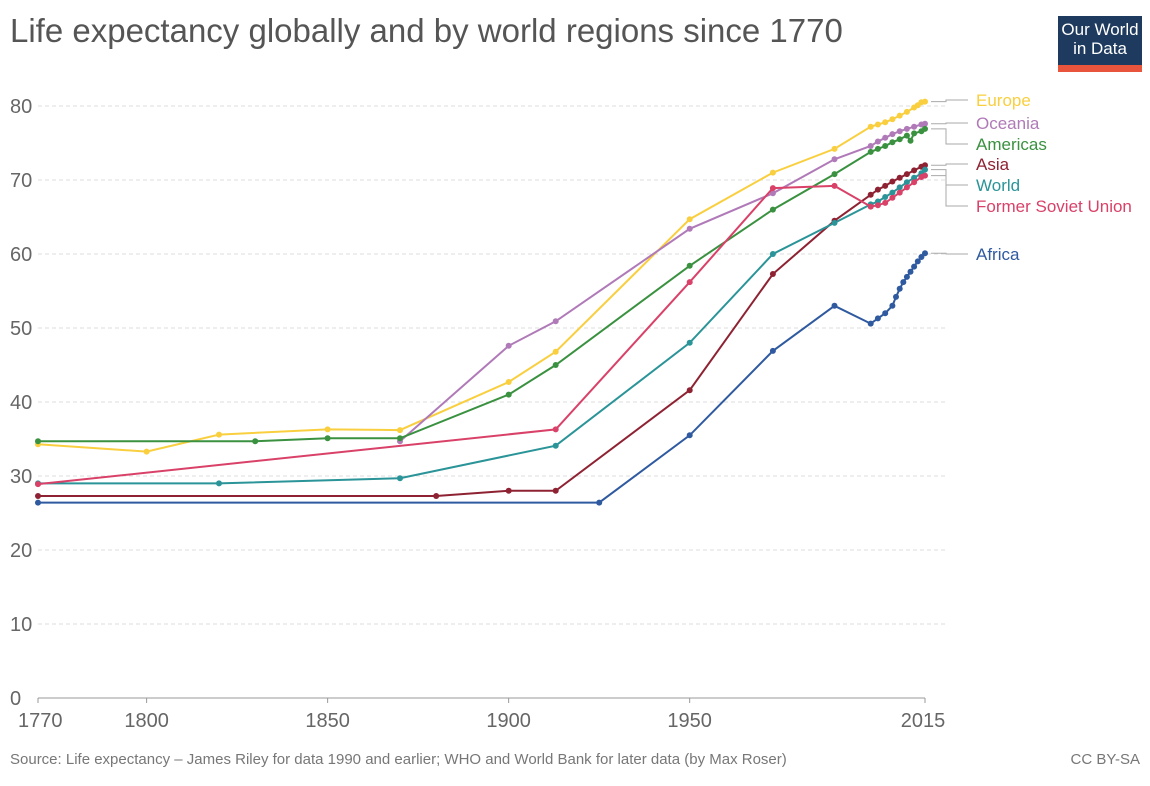 The height and width of the screenshot is (786, 1150). What do you see at coordinates (998, 254) in the screenshot?
I see `series-label-africa: Africa` at bounding box center [998, 254].